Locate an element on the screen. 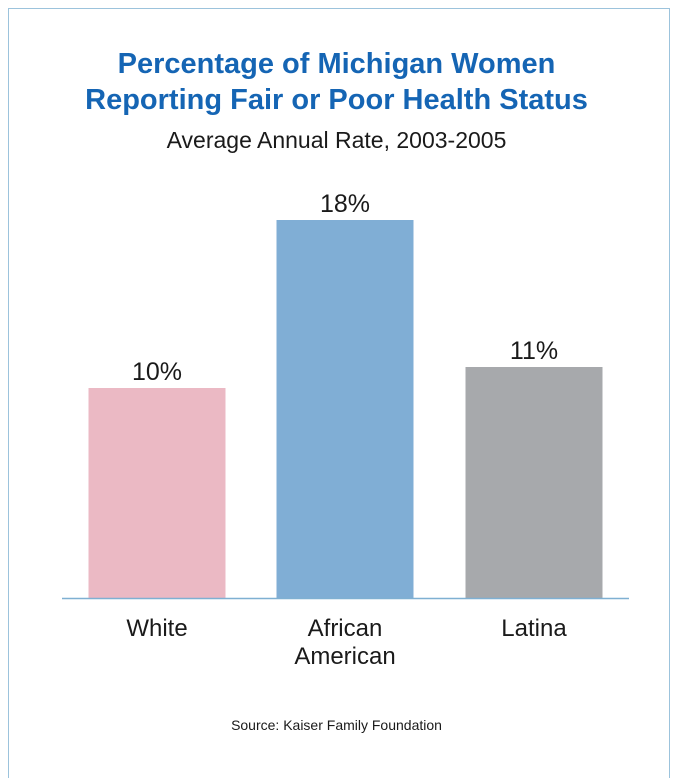 This screenshot has height=778, width=673. category-label: African is located at coordinates (345, 628).